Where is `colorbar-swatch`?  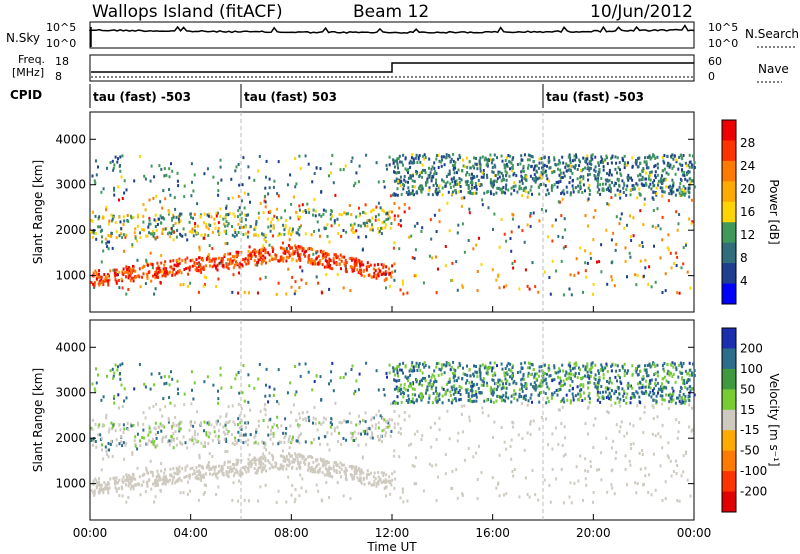 colorbar-swatch is located at coordinates (729, 294).